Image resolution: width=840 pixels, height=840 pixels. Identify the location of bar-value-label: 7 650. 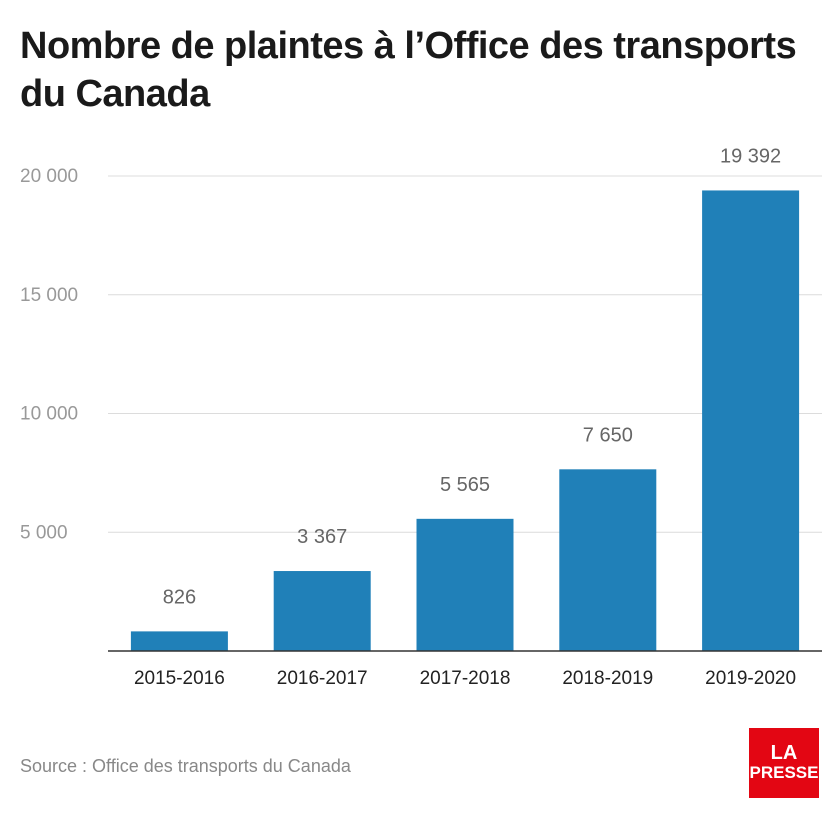
(608, 435).